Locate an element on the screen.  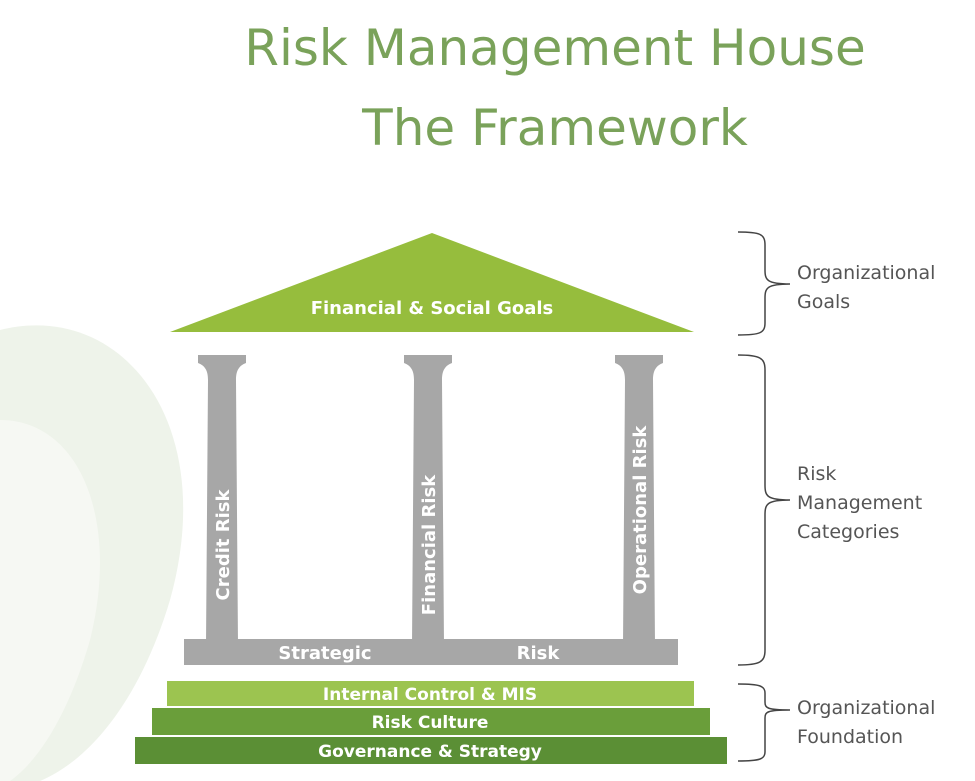
page-title-line2: The Framework is located at coordinates (555, 128).